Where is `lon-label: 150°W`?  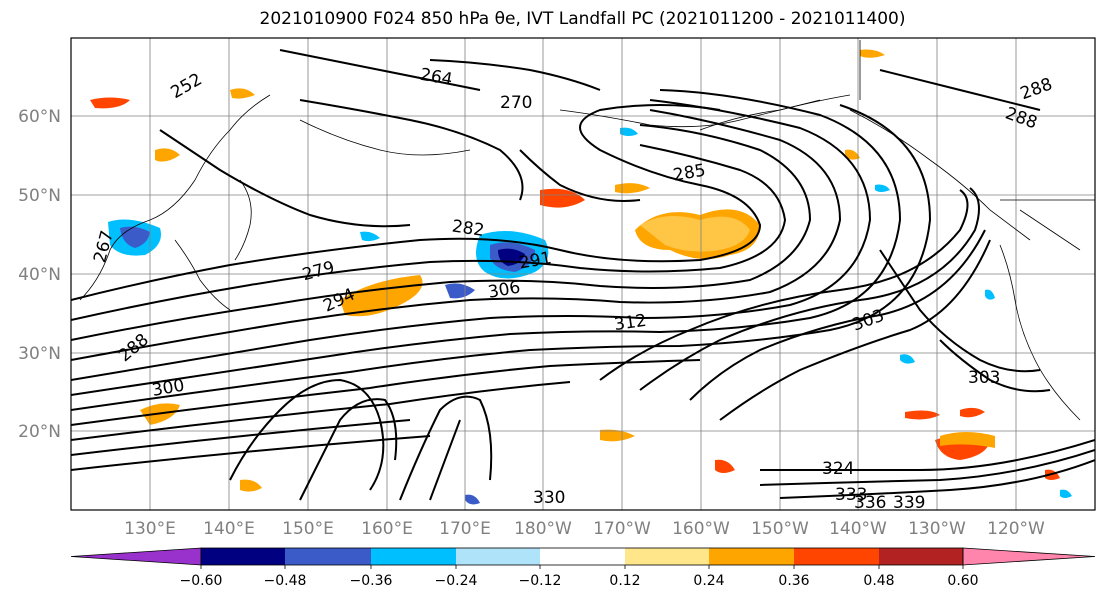 lon-label: 150°W is located at coordinates (780, 529).